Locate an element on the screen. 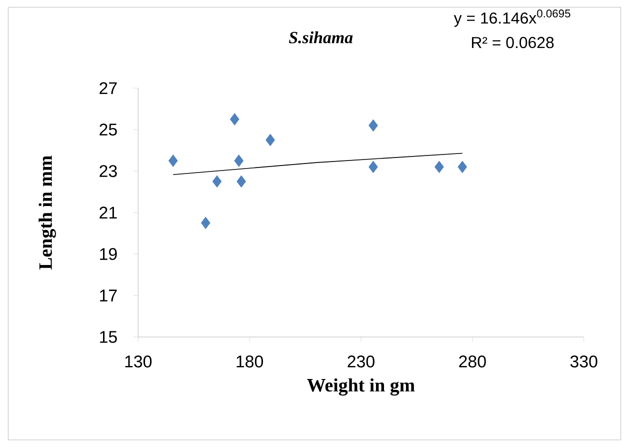 This screenshot has height=447, width=629. y-tick-label: 15 is located at coordinates (108, 337).